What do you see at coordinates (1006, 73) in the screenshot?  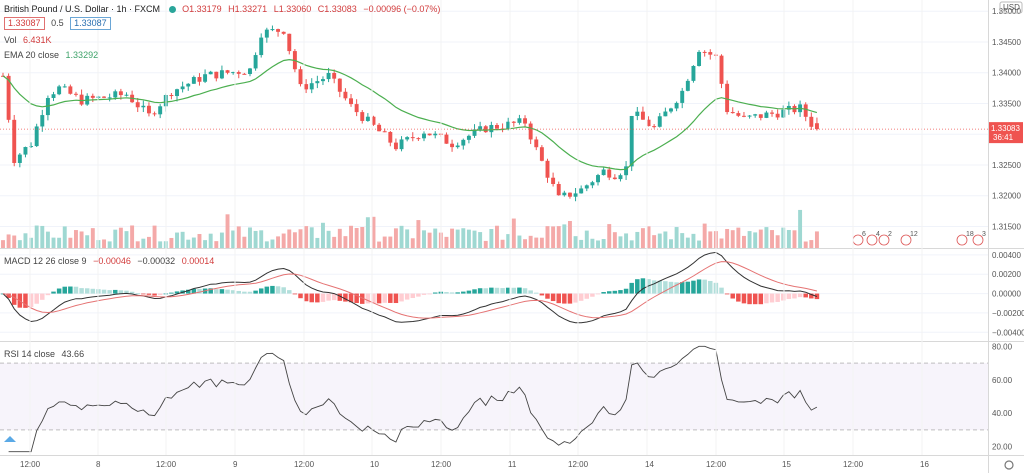 I see `price-tick-label: 1.34000` at bounding box center [1006, 73].